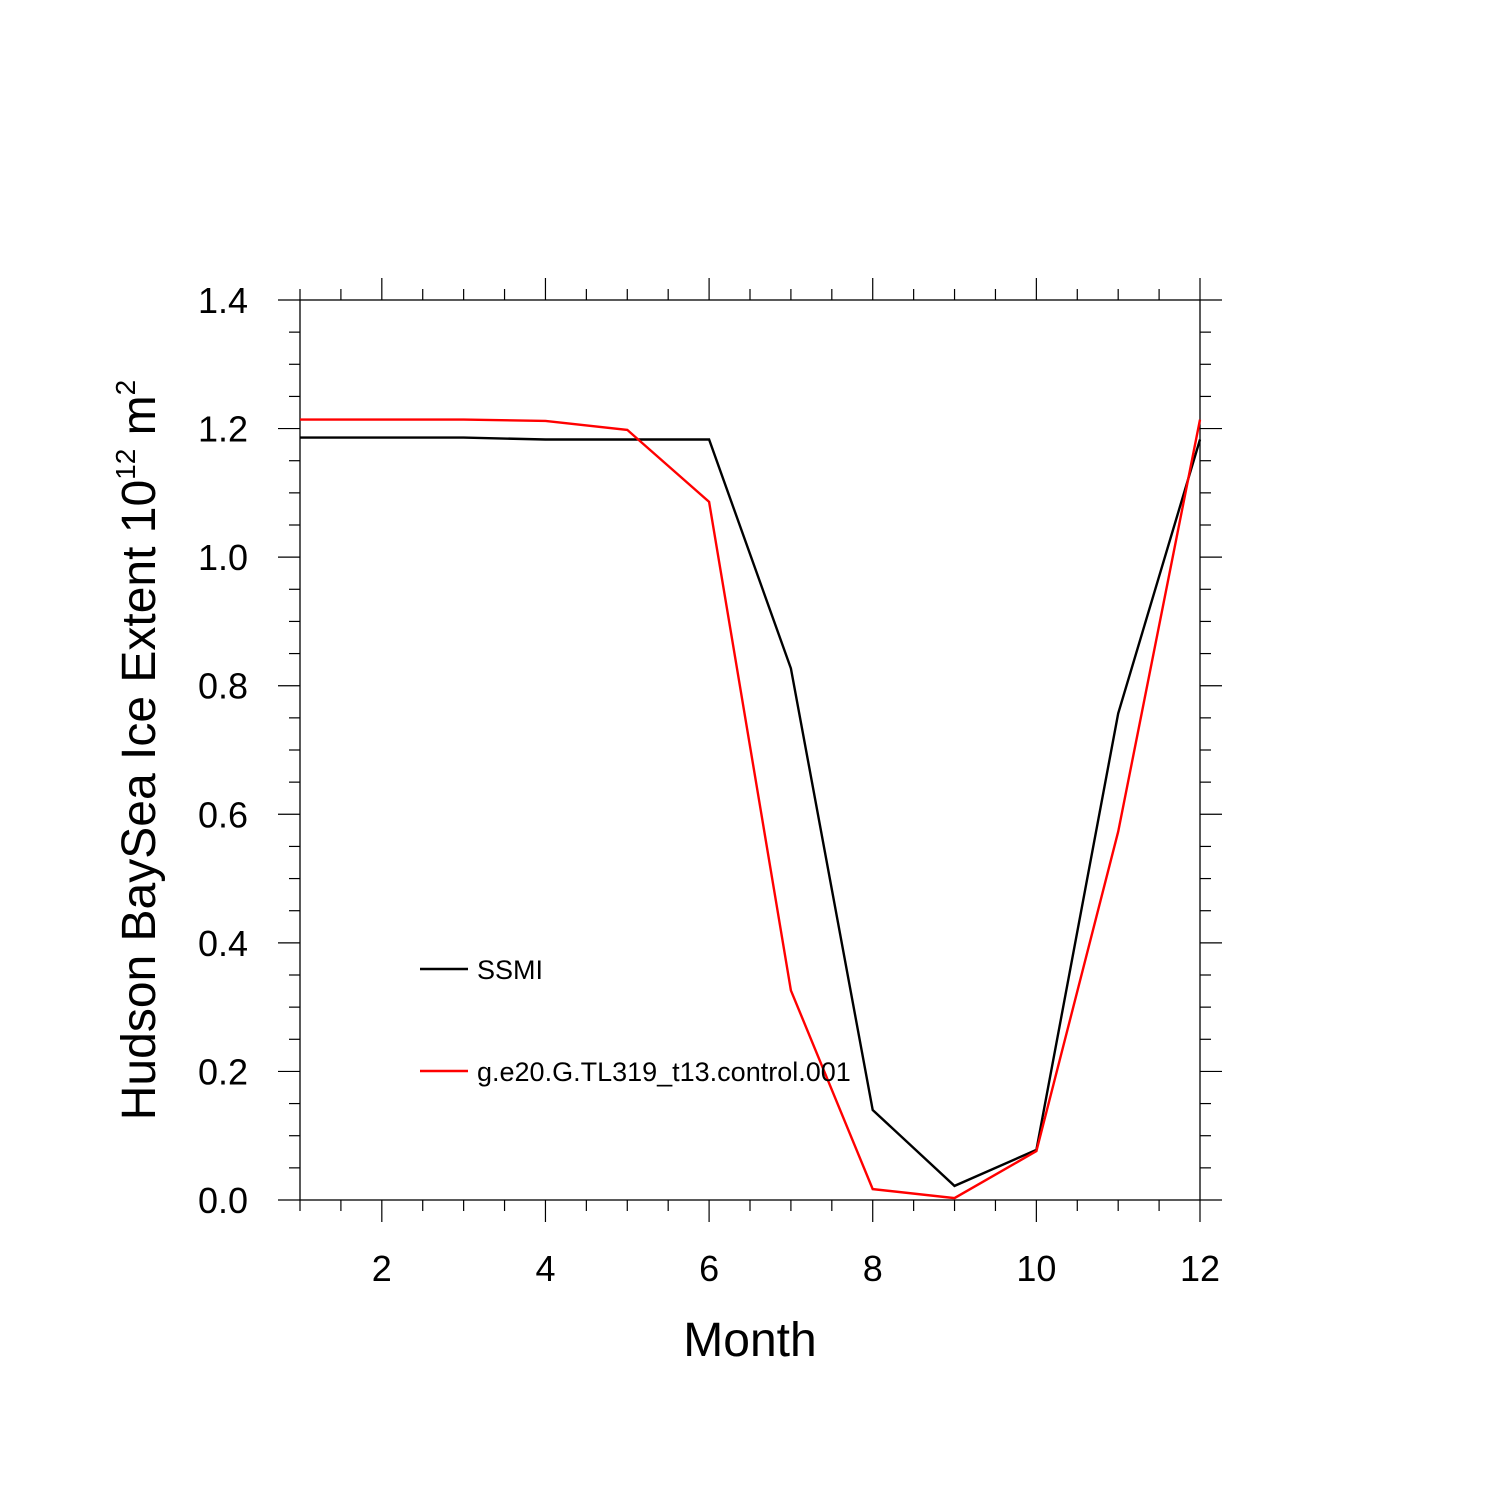 This screenshot has width=1500, height=1500. I want to click on y-axis-title: Hudson BaySea Ice Extent 1012 m2, so click(138, 750).